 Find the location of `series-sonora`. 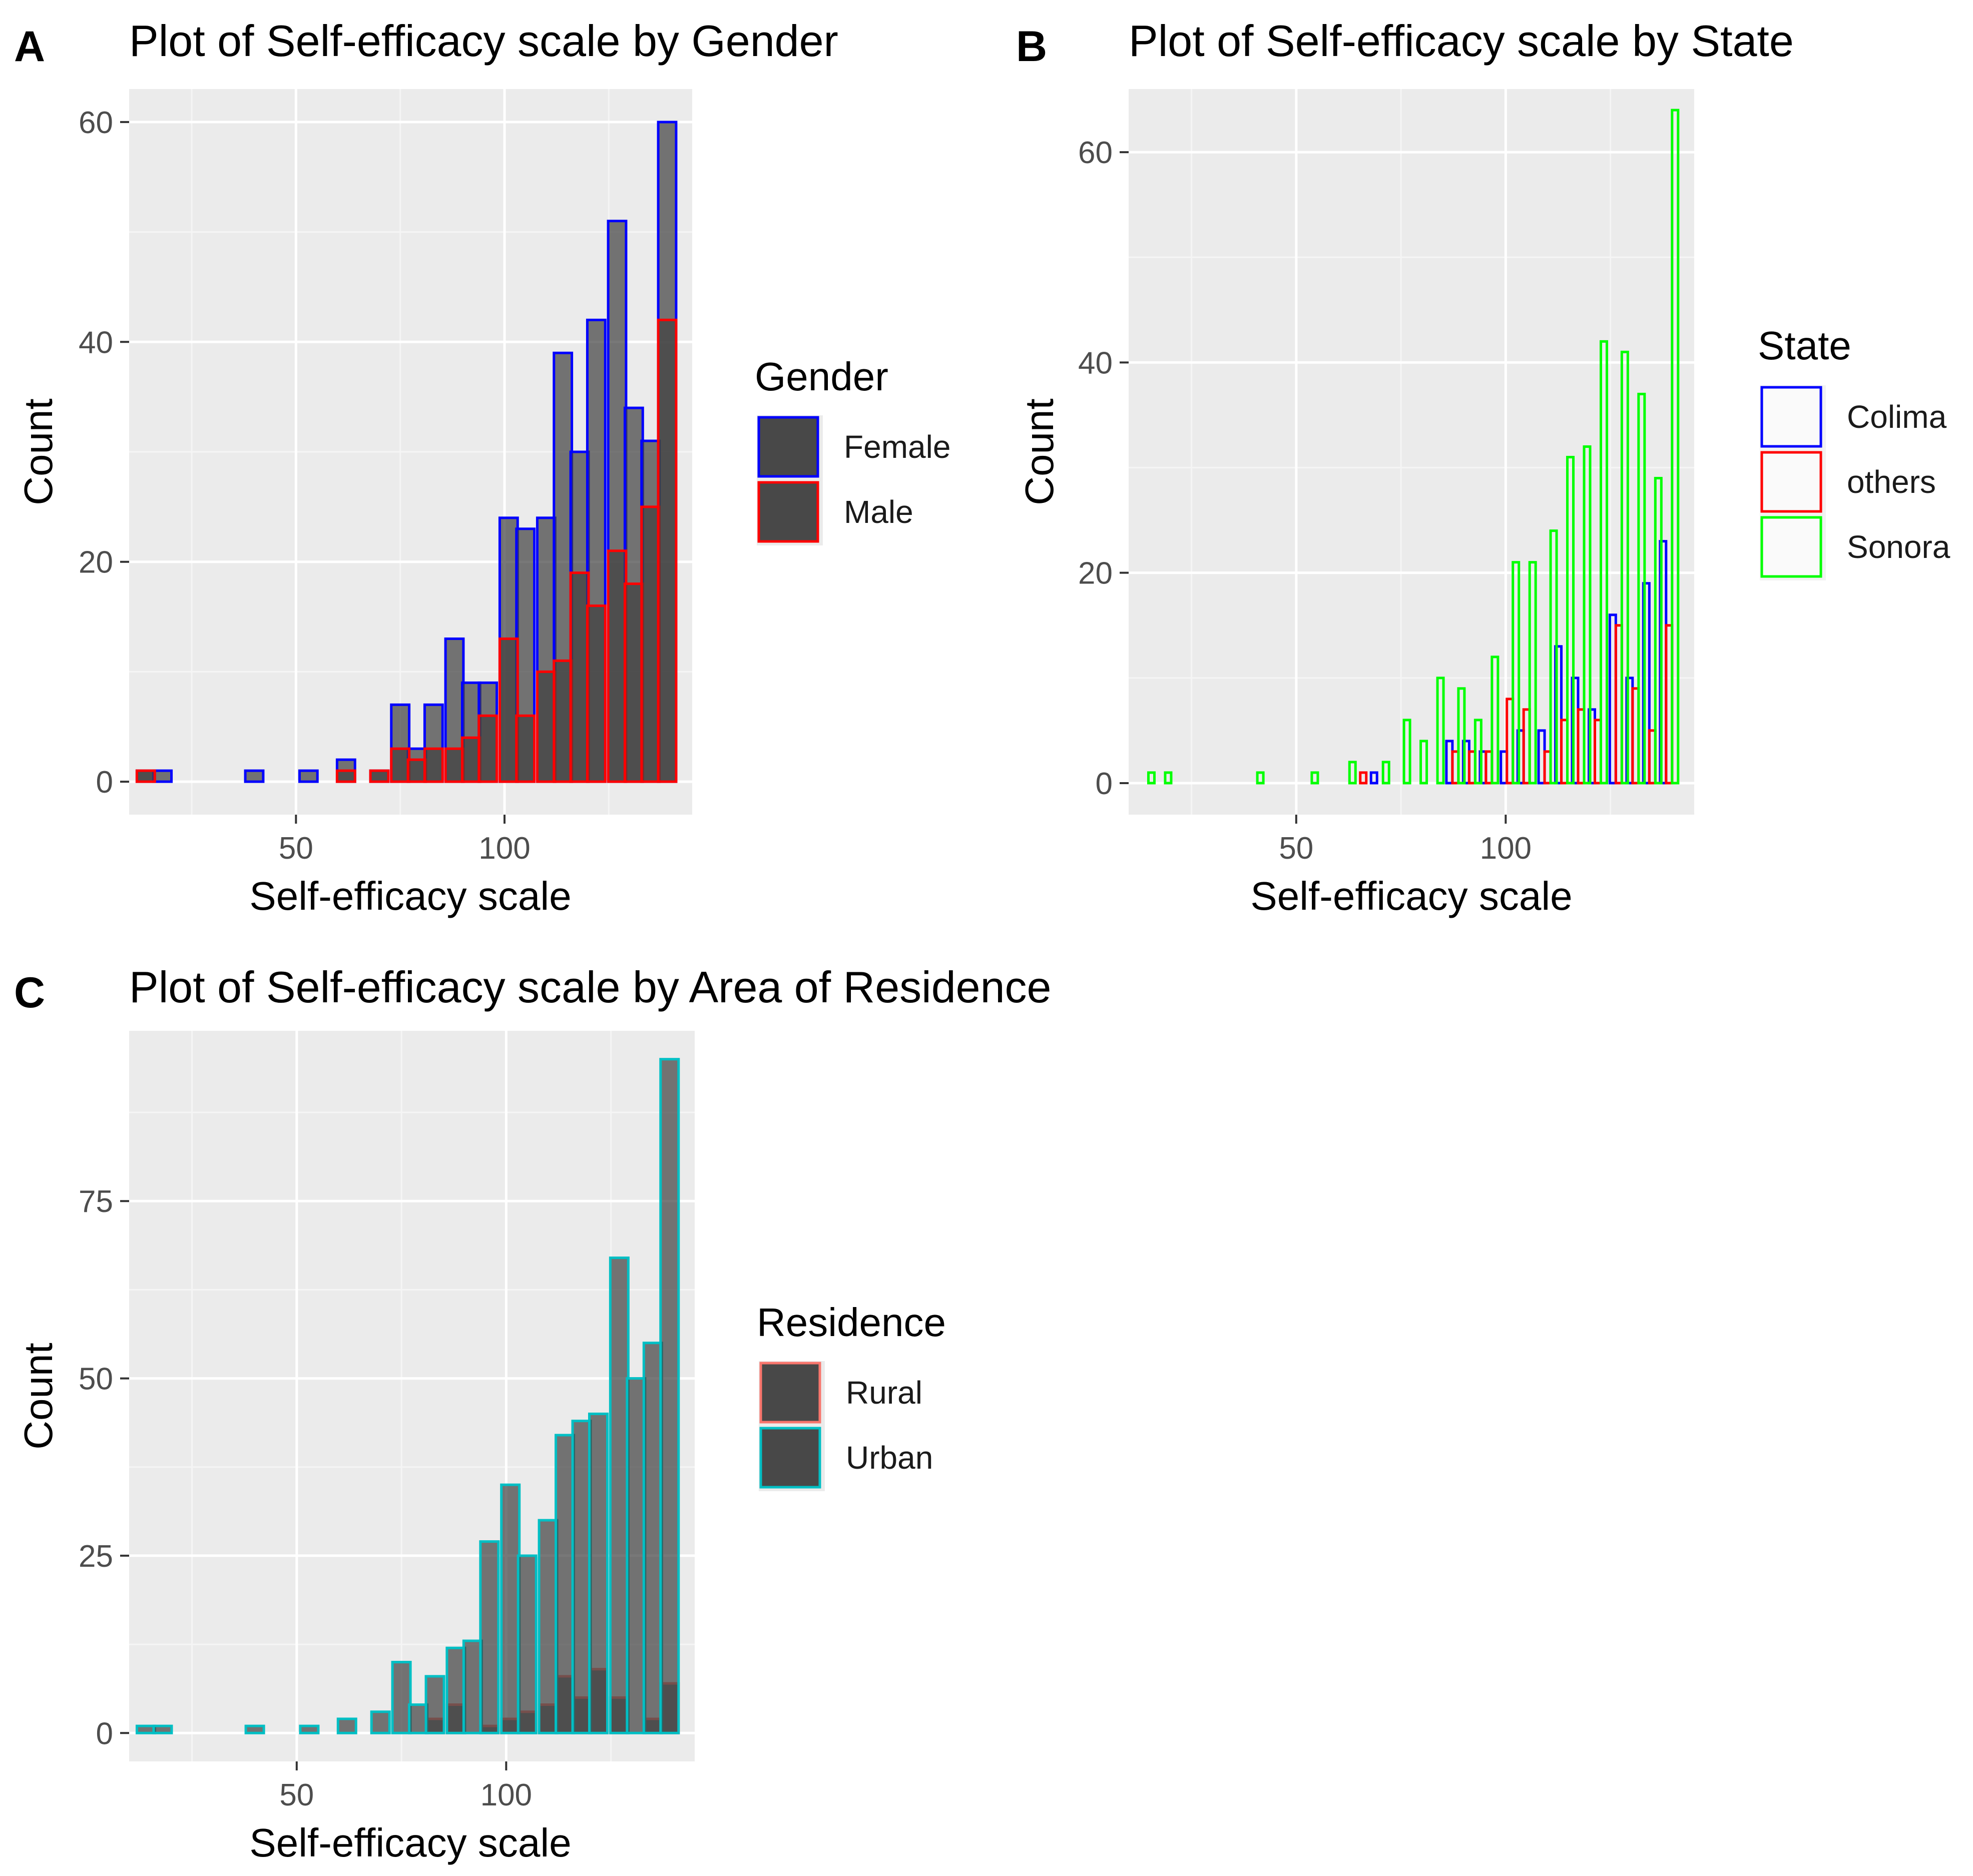

series-sonora is located at coordinates (1414, 447).